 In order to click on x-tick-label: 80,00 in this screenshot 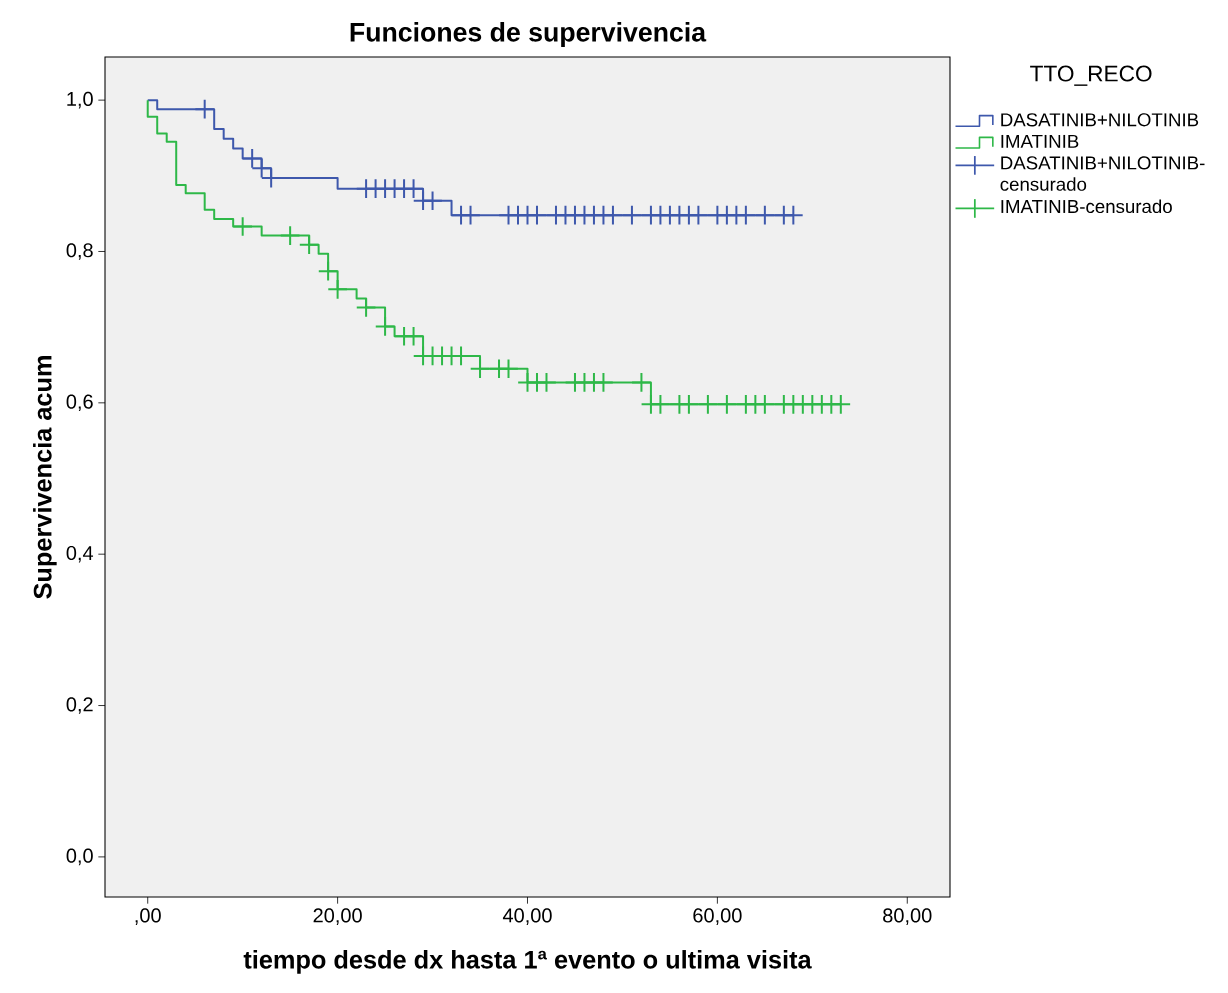, I will do `click(907, 916)`.